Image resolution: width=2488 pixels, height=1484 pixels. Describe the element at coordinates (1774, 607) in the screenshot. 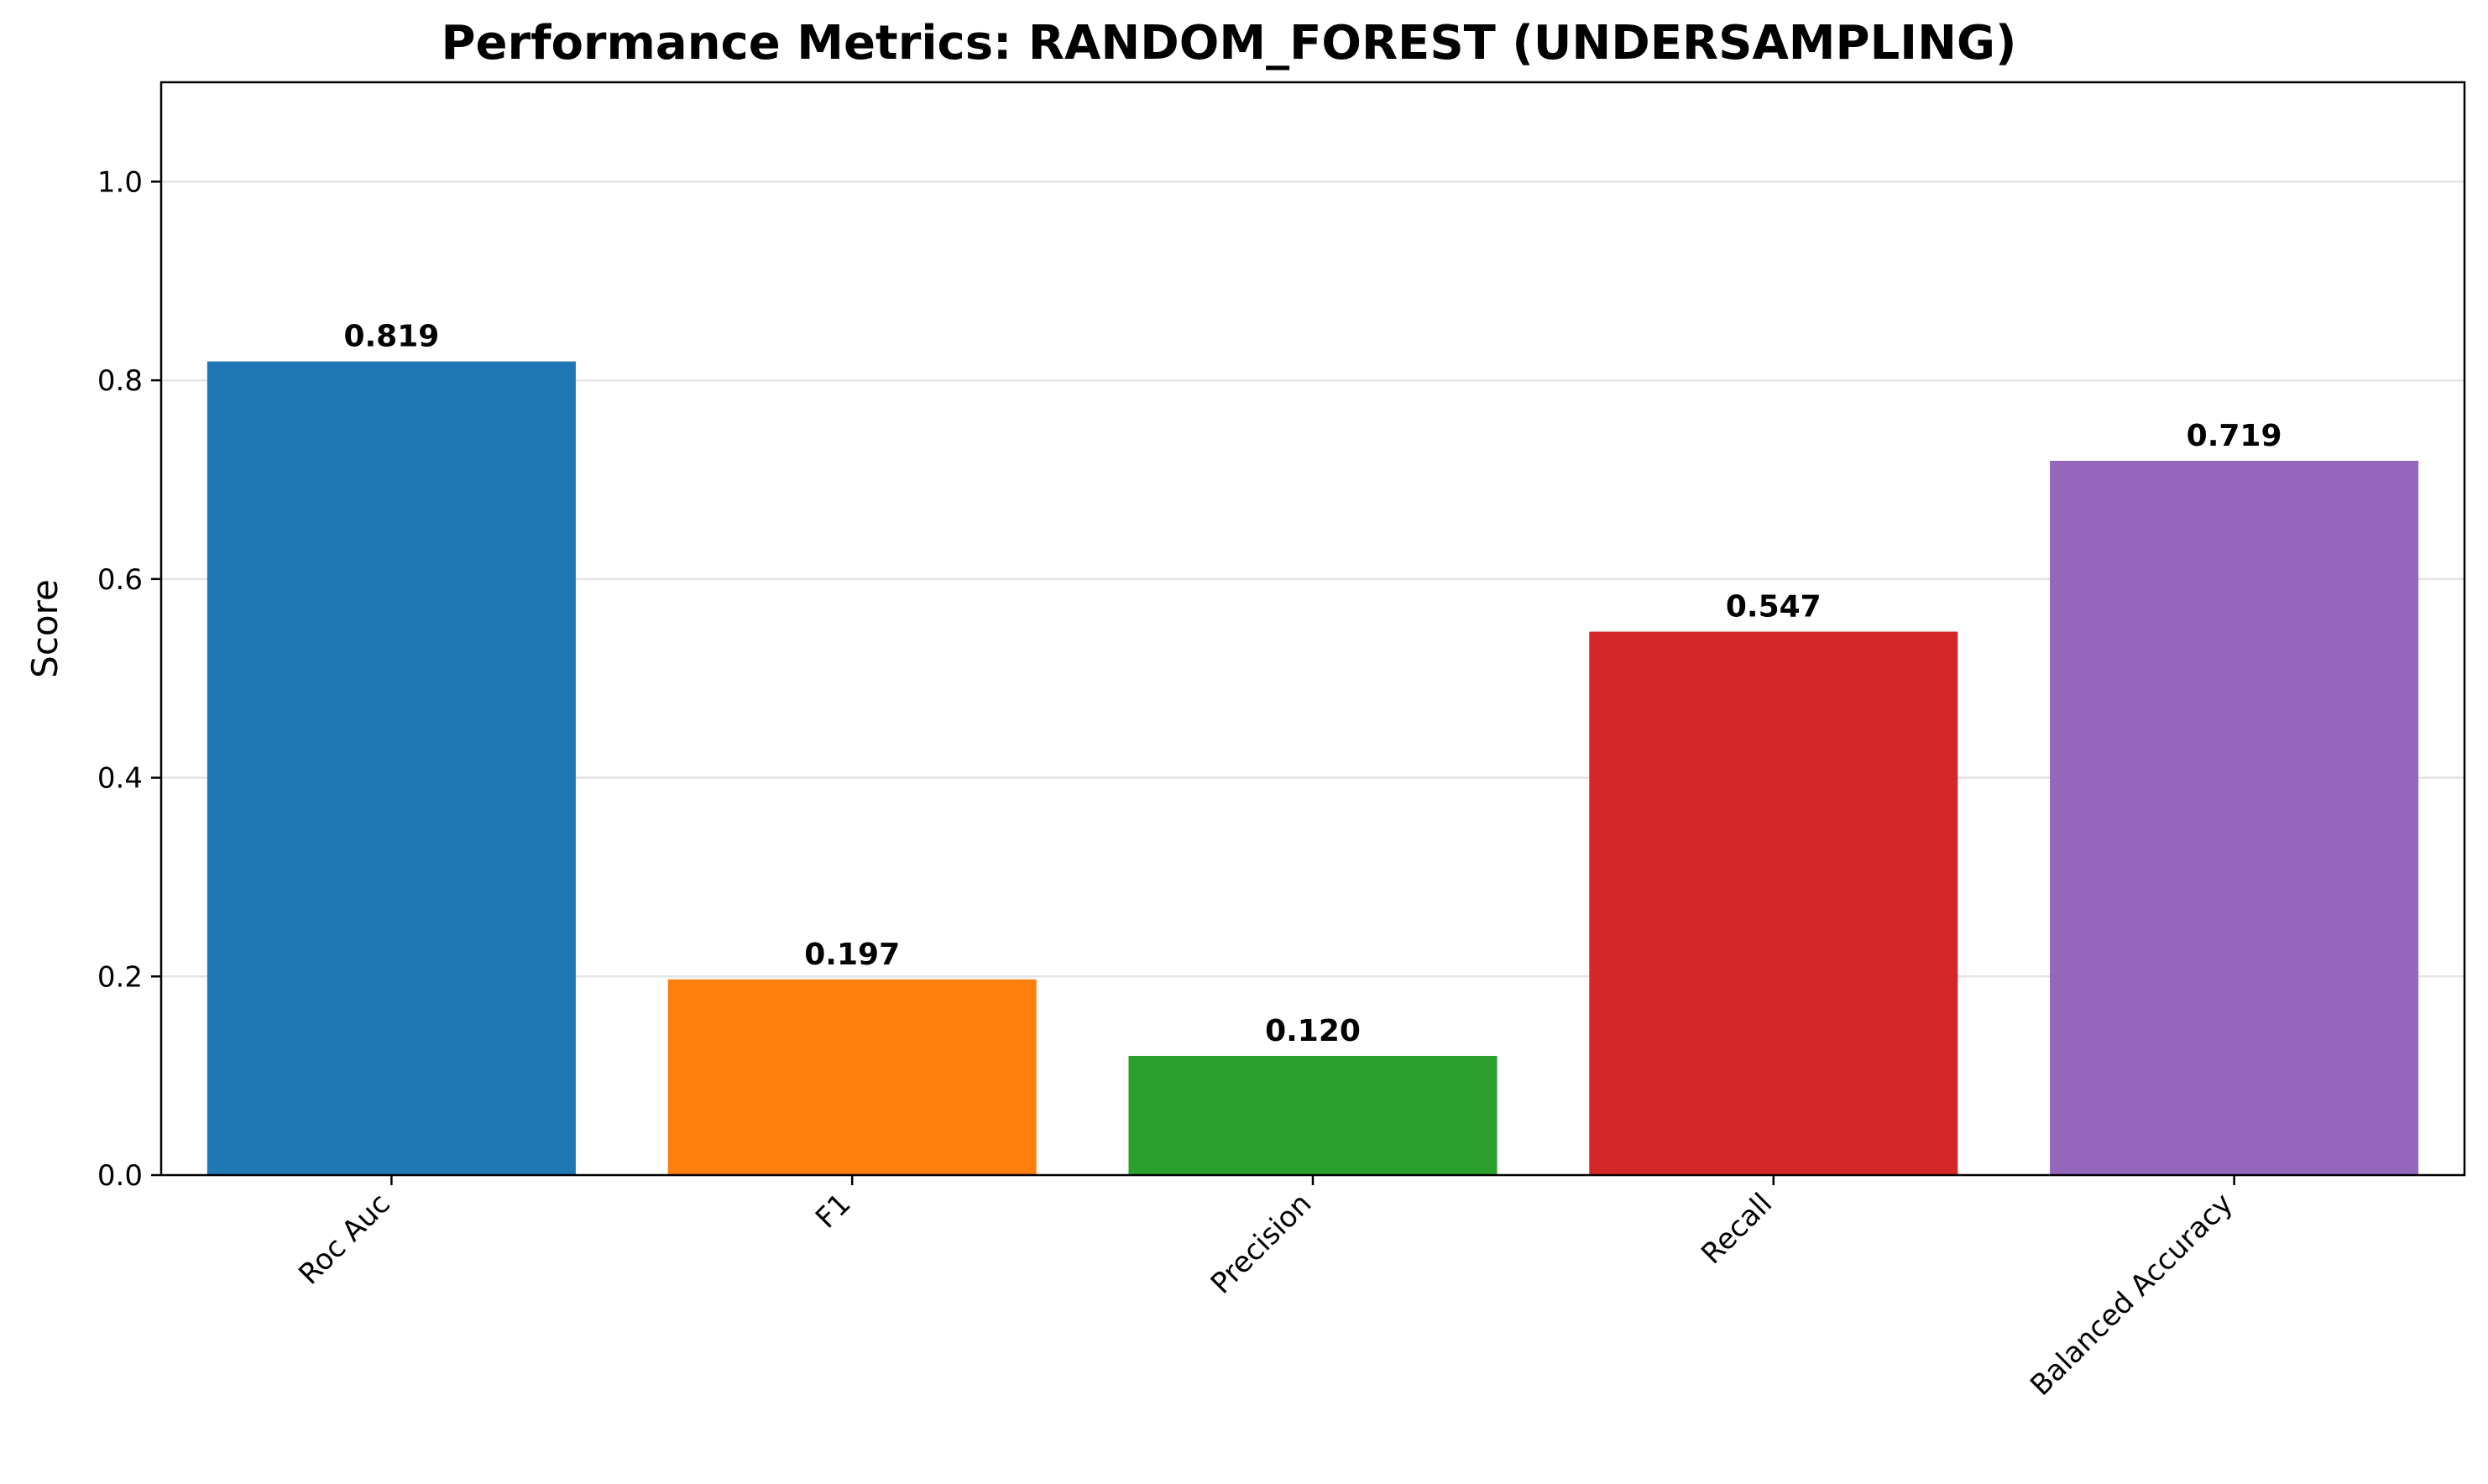

I see `data-label: 0.547` at that location.